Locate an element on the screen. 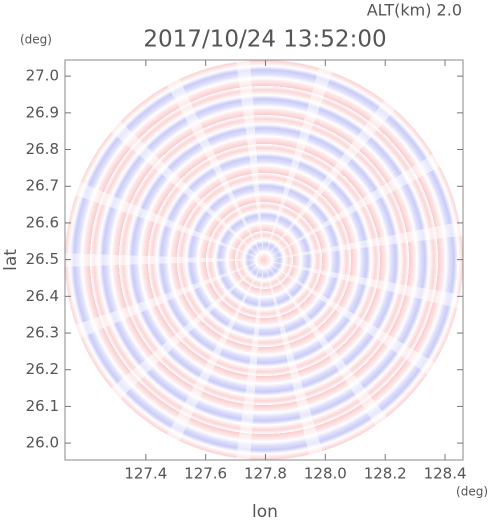 The width and height of the screenshot is (491, 521). y-tick-label: 27.0 is located at coordinates (42, 76).